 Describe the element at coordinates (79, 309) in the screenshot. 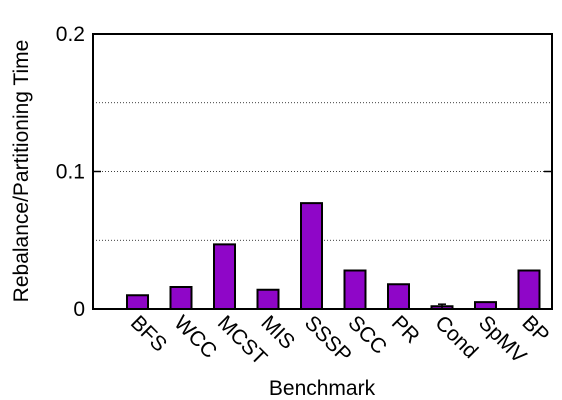

I see `y-tick-label: 0` at that location.